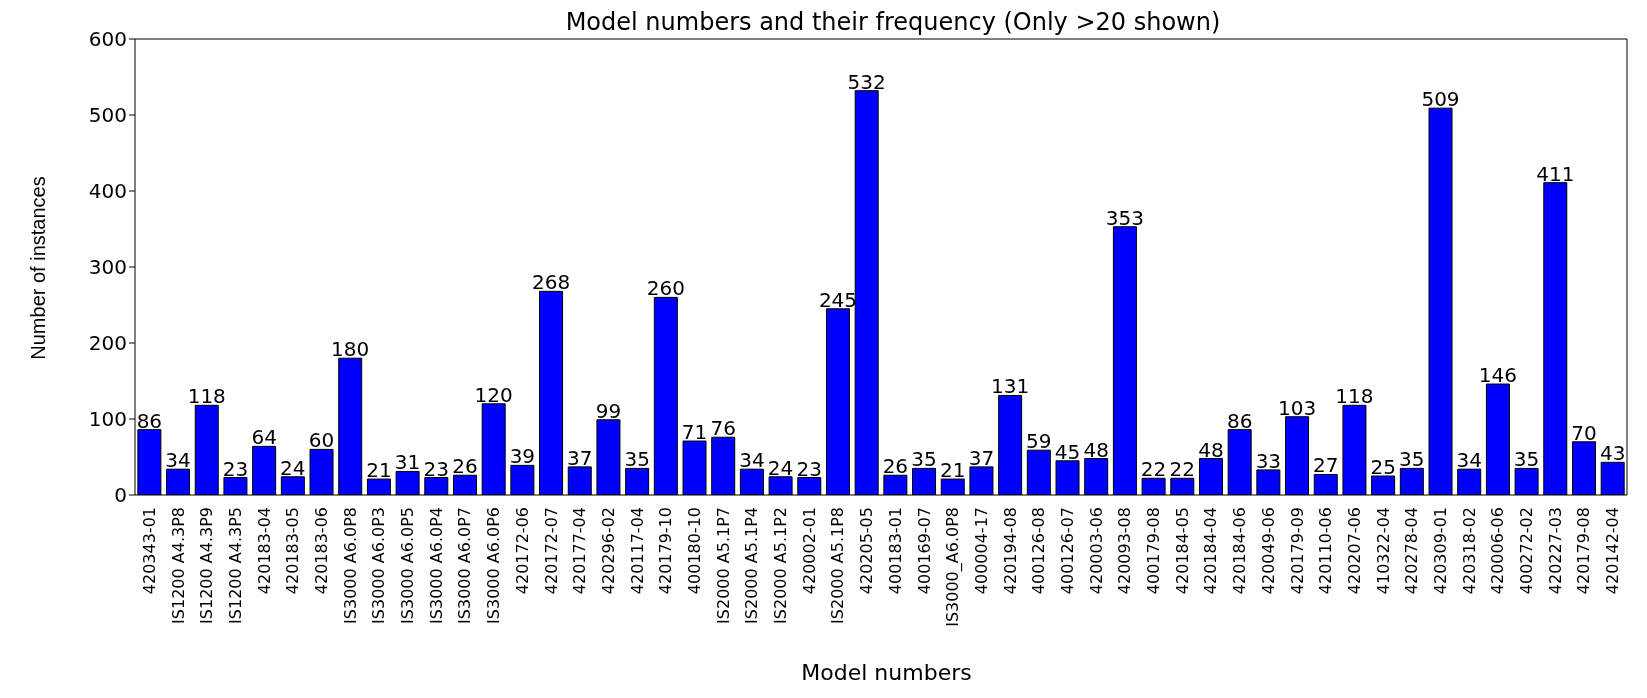  I want to click on x-tick-label: 420006-06, so click(1498, 551).